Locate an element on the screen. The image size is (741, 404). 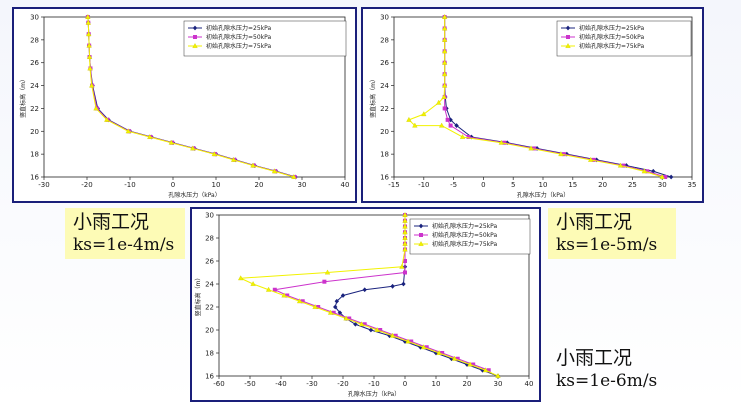
y-tick-label: 24 is located at coordinates (34, 86).